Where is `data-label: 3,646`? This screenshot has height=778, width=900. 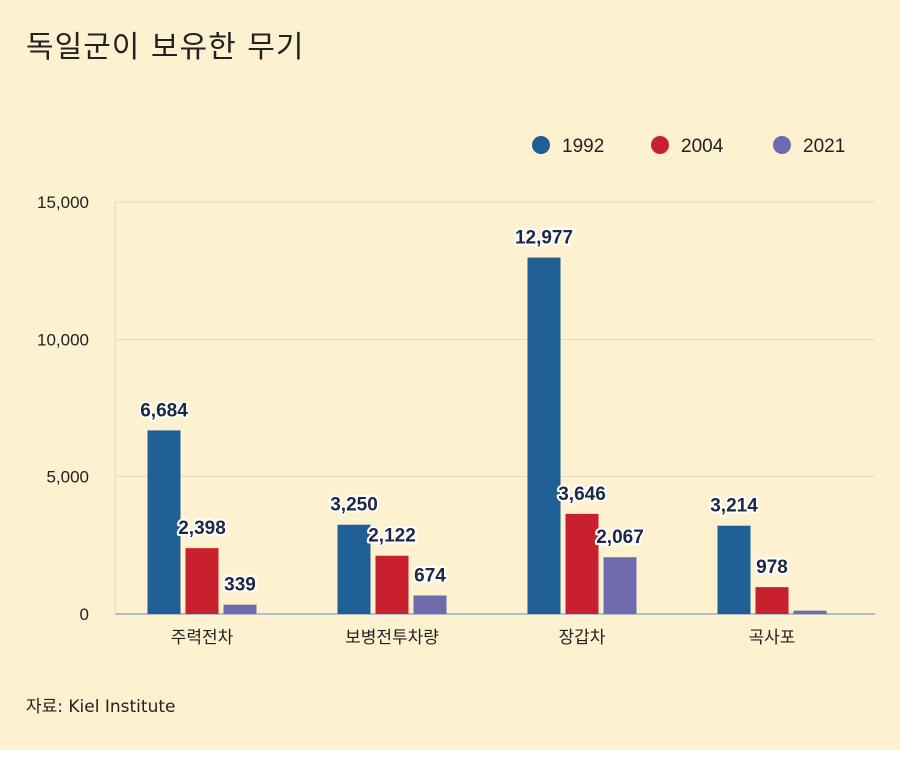 data-label: 3,646 is located at coordinates (582, 494).